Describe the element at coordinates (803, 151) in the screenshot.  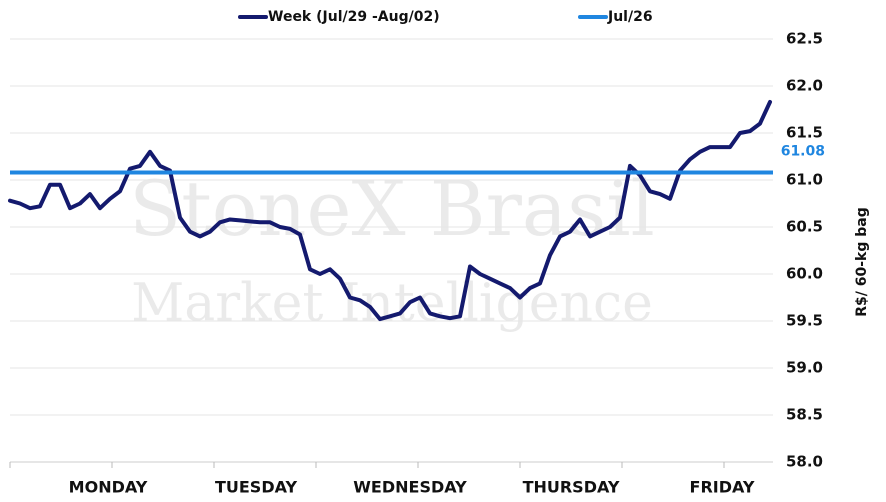
I see `reference-label: 61.08` at that location.